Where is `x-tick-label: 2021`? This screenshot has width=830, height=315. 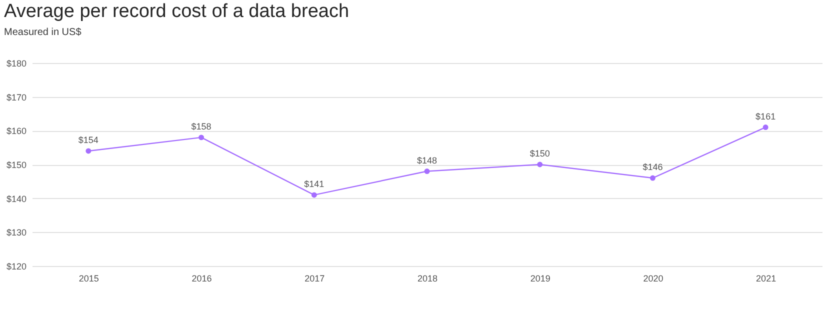
x-tick-label: 2021 is located at coordinates (766, 279).